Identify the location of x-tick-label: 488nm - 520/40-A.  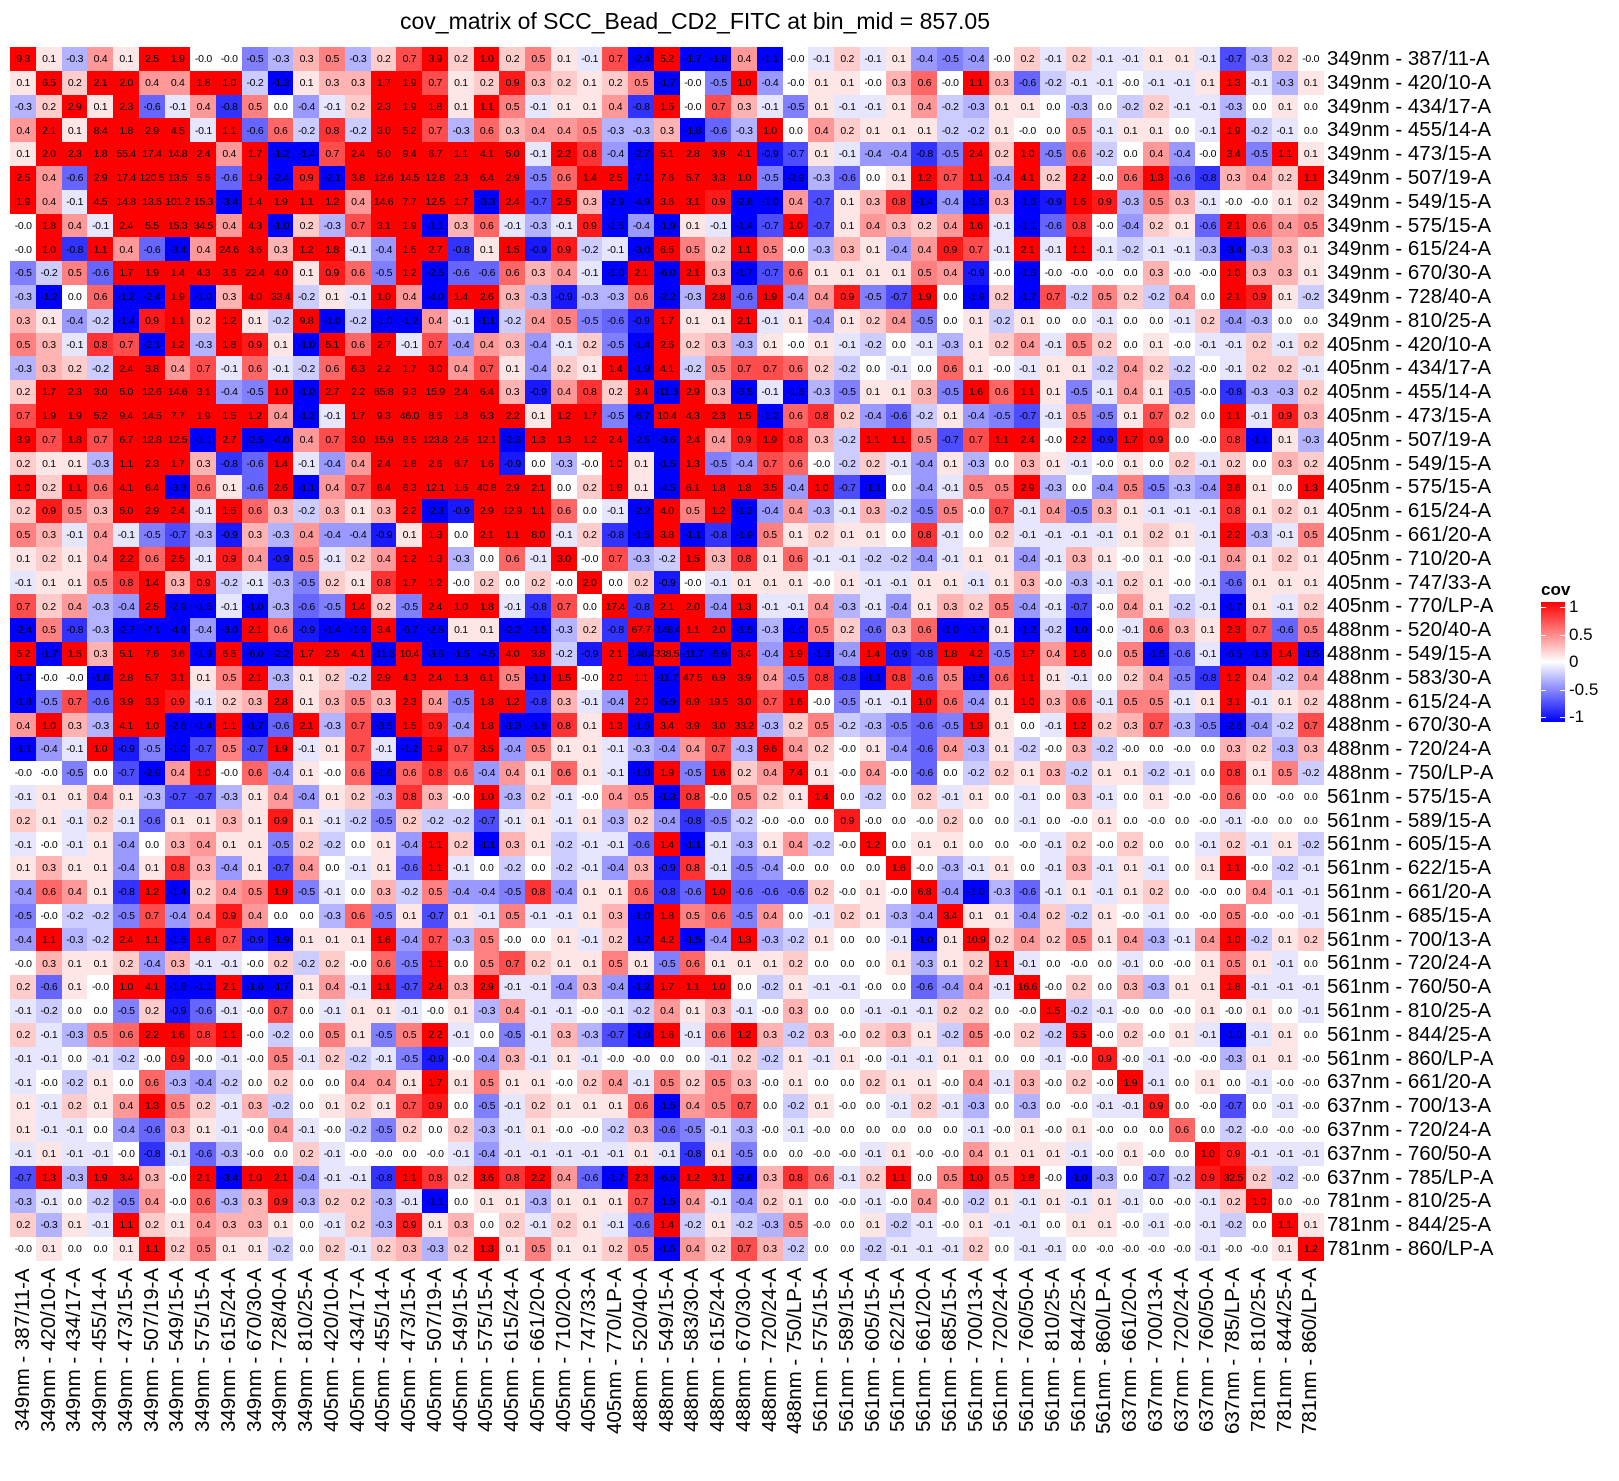
(640, 1350).